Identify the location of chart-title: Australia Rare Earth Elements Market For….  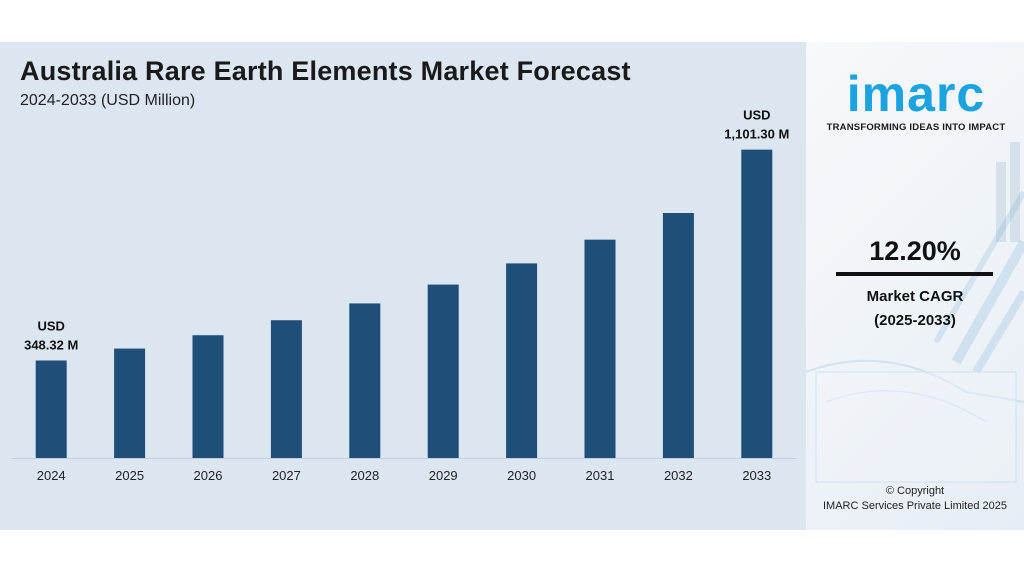
(325, 71).